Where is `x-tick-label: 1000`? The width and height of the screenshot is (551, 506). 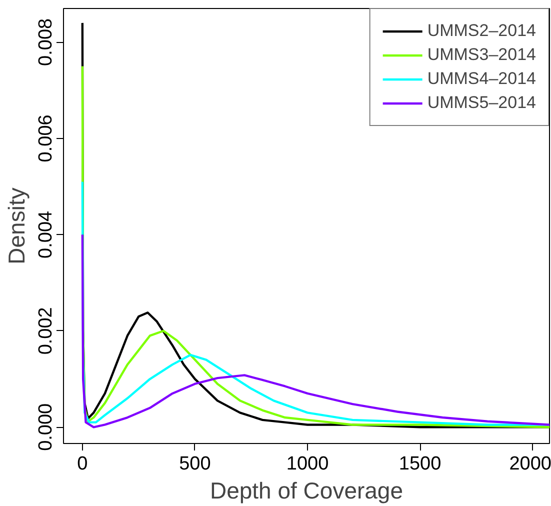
x-tick-label: 1000 is located at coordinates (307, 464).